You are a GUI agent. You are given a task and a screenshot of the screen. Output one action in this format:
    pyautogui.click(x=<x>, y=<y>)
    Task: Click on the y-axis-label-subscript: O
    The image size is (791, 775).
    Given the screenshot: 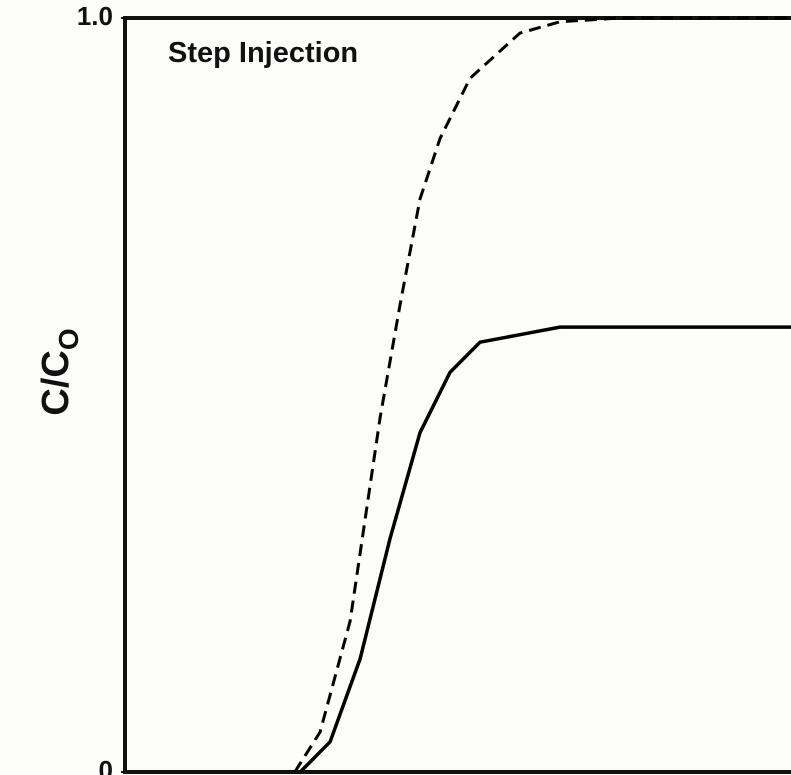 What is the action you would take?
    pyautogui.click(x=68, y=339)
    